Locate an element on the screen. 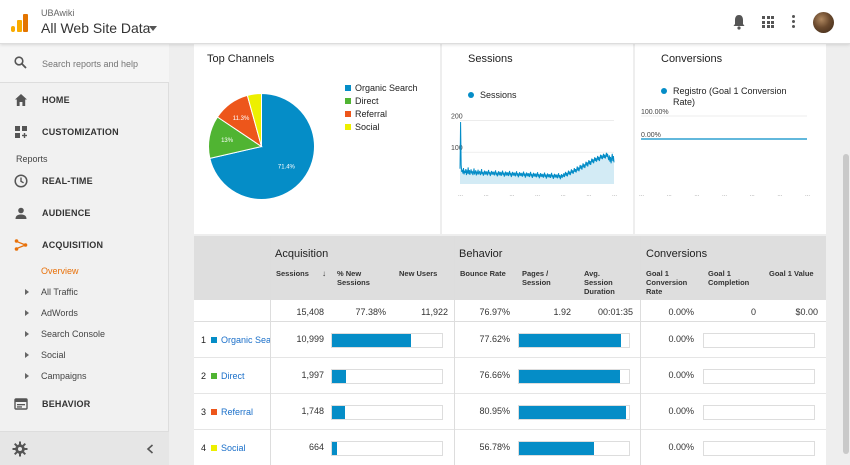 The image size is (850, 465). sidebar-subitem-social: Social is located at coordinates (84, 356).